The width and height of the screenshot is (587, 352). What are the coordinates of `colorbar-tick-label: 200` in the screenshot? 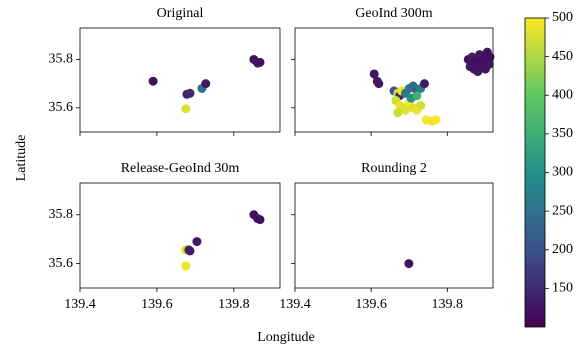 It's located at (562, 249).